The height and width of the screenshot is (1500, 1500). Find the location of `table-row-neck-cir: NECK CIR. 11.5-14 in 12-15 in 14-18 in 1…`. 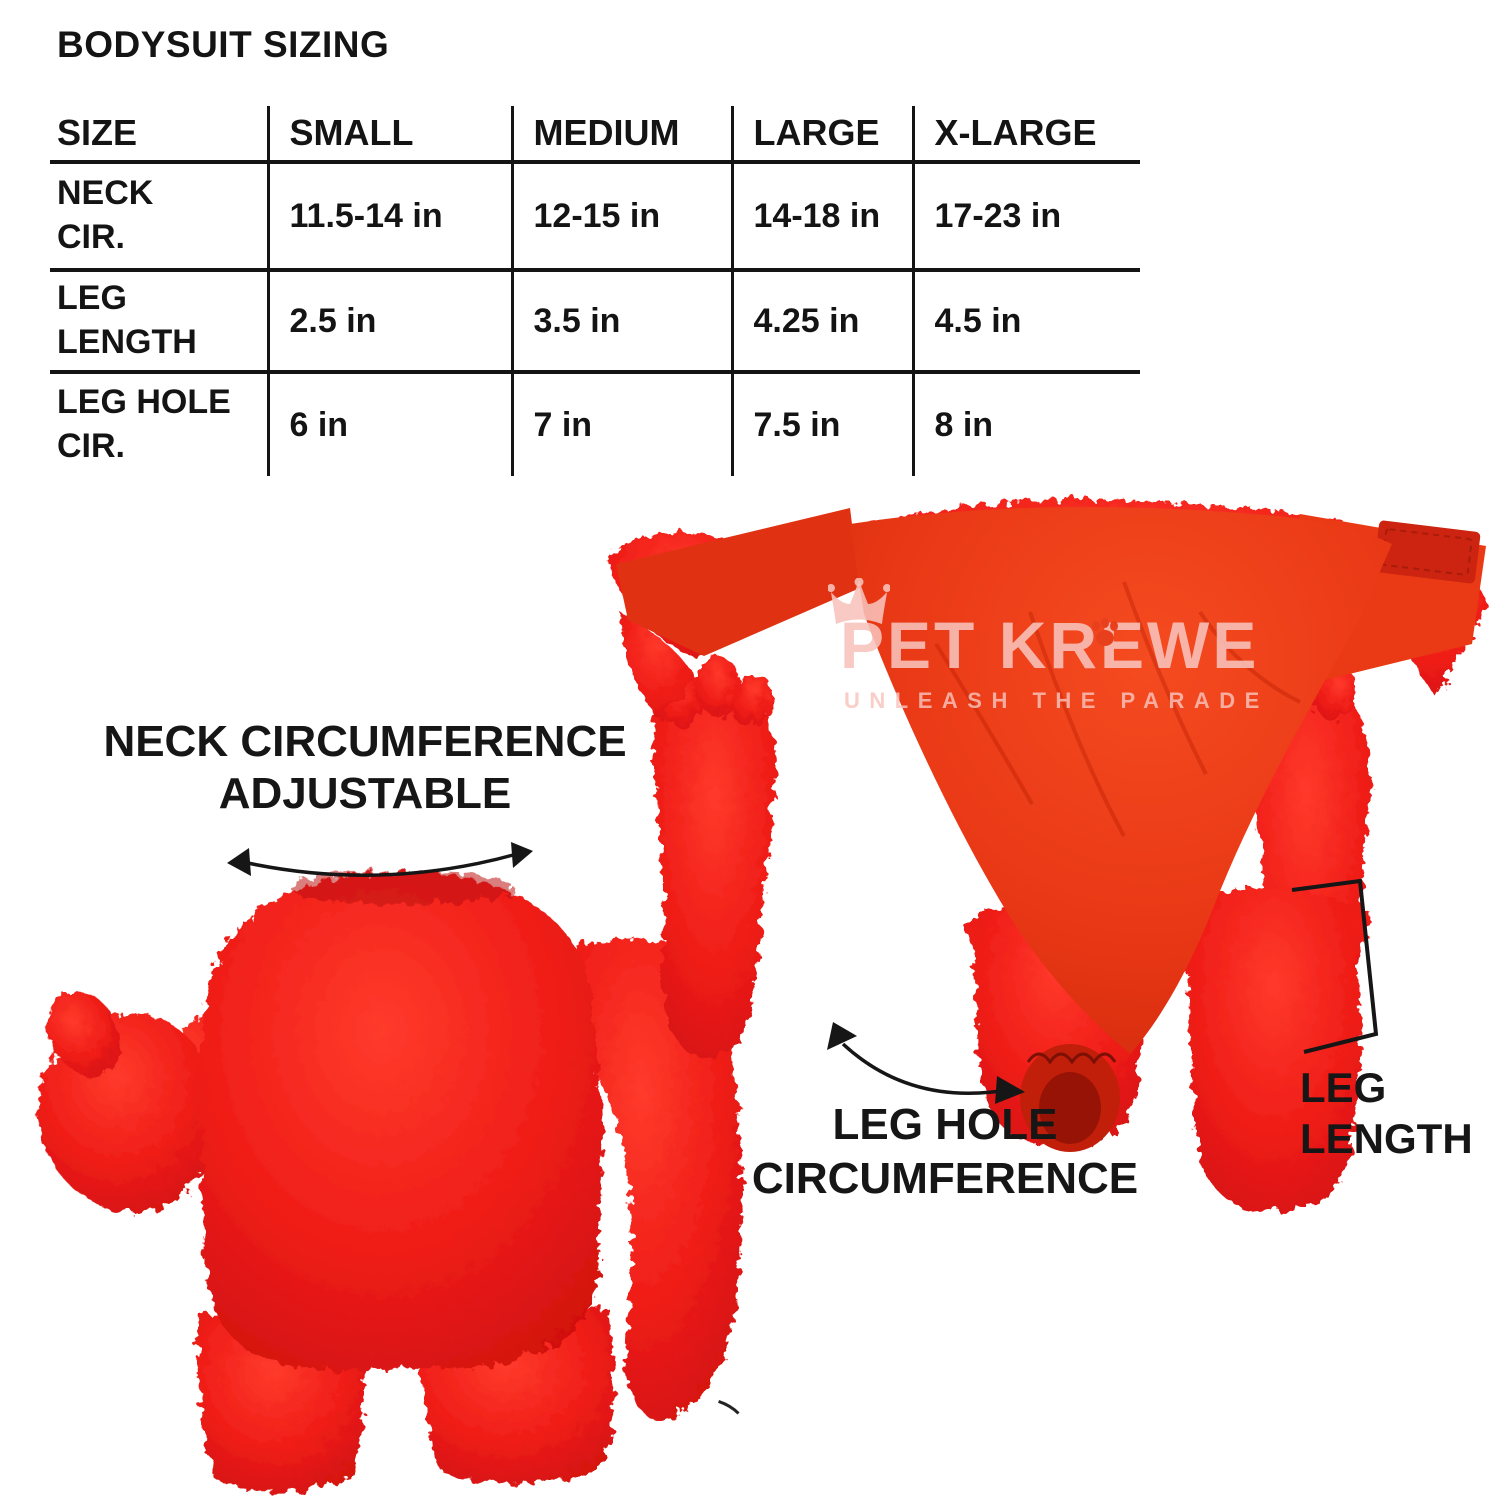

table-row-neck-cir: NECK CIR. 11.5-14 in 12-15 in 14-18 in 1… is located at coordinates (595, 217).